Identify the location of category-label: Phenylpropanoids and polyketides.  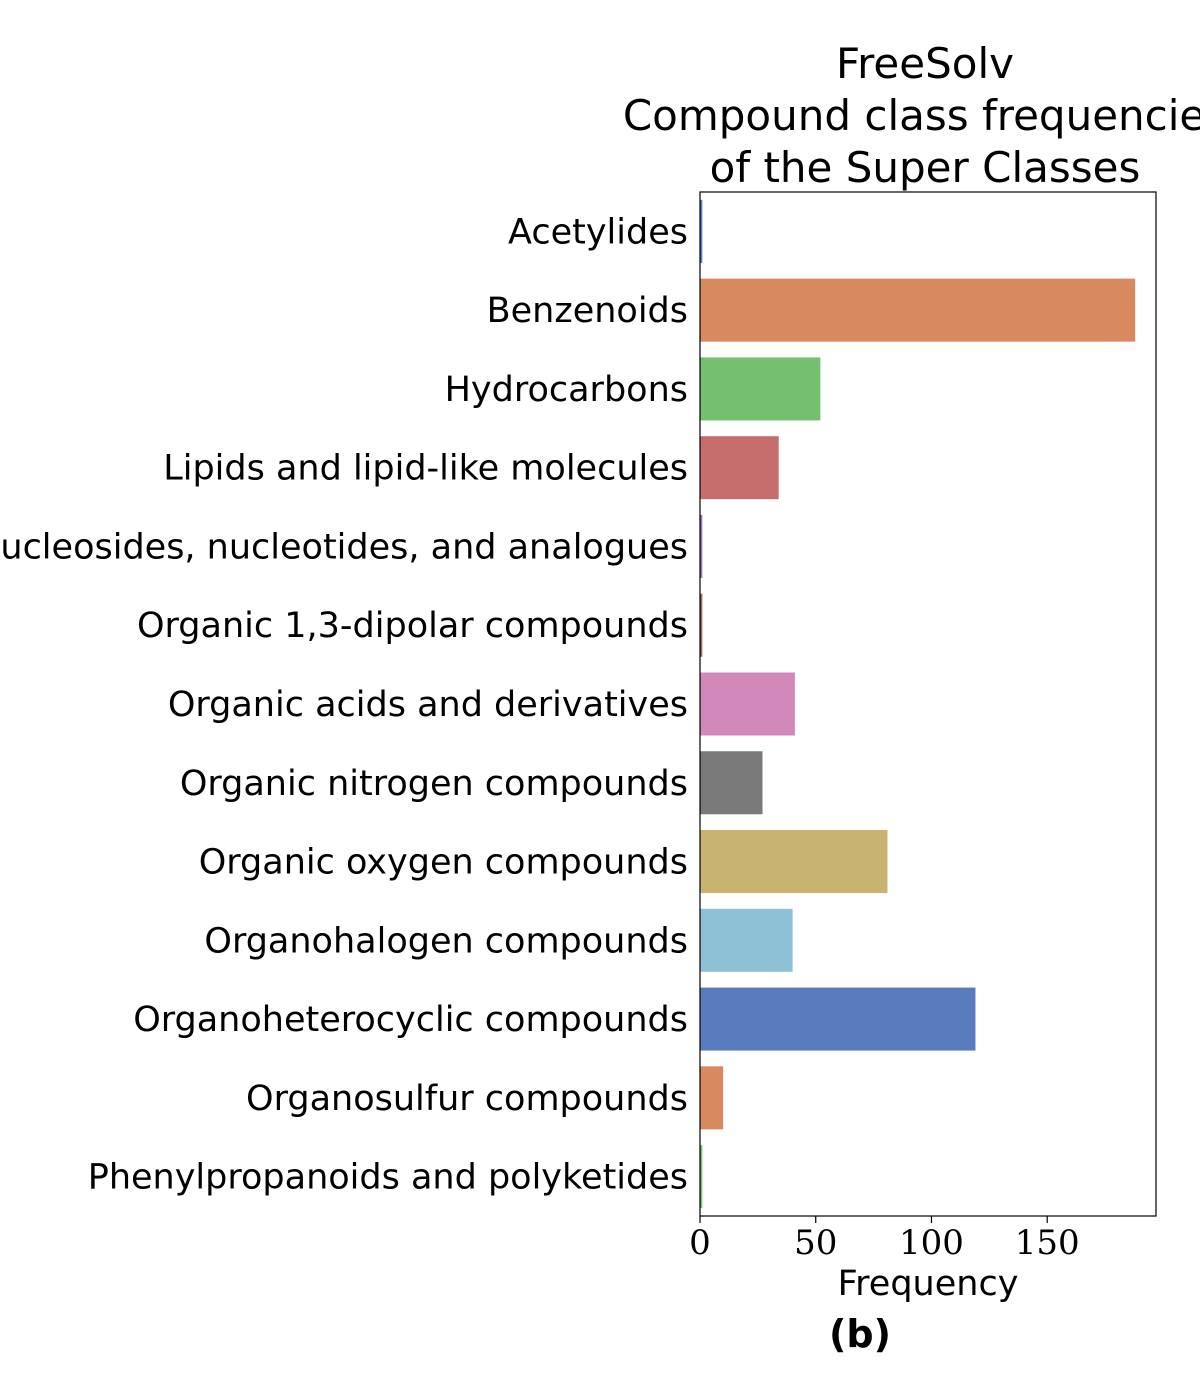
(388, 1178).